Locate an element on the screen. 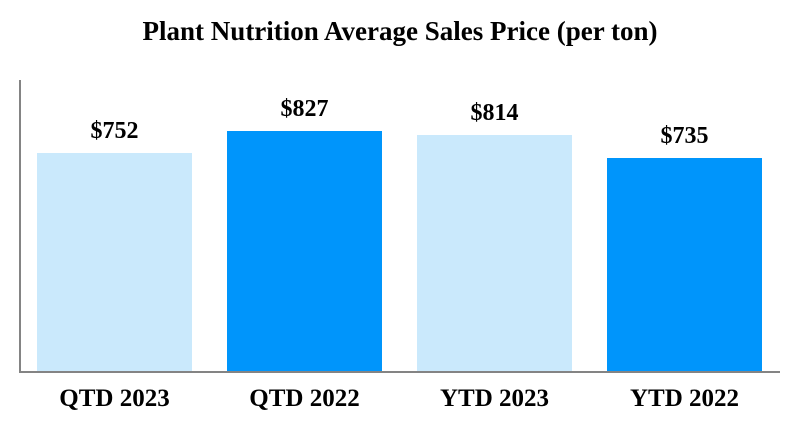 This screenshot has height=440, width=800. bar-group-ytd-2022: $735 is located at coordinates (684, 224).